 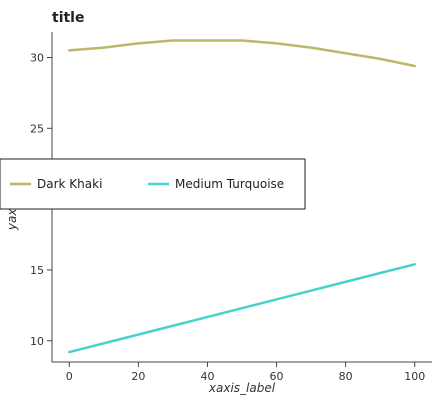 I want to click on x-tick-label: 60, so click(x=277, y=376).